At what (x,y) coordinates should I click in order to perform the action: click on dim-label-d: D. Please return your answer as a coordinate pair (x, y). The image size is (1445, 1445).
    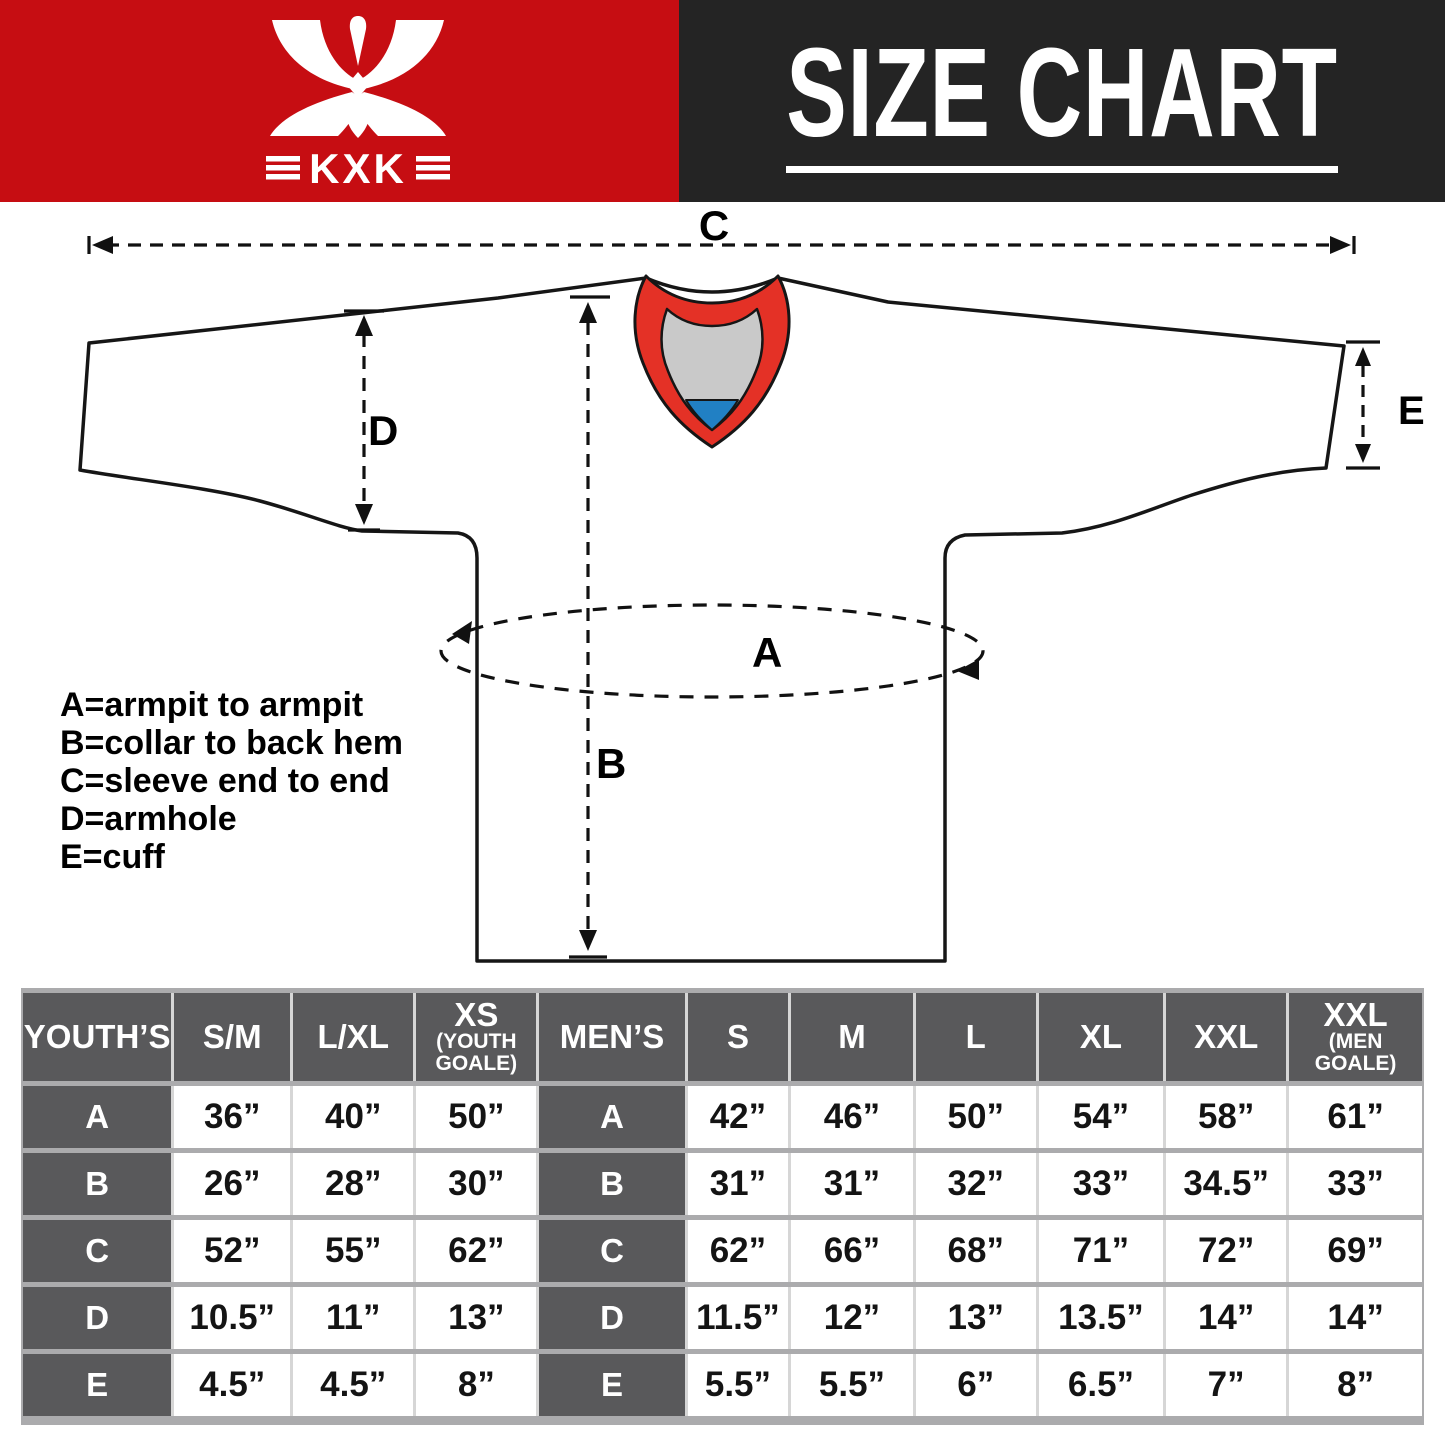
    Looking at the image, I should click on (383, 430).